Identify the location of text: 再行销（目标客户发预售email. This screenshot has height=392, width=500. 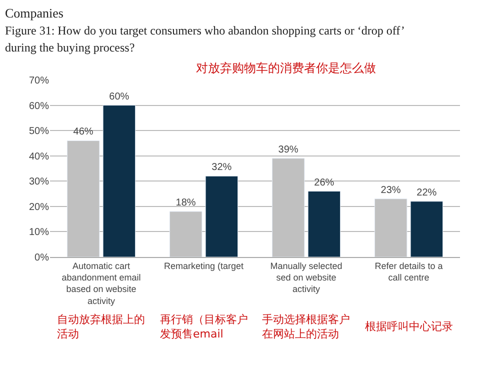
(204, 326).